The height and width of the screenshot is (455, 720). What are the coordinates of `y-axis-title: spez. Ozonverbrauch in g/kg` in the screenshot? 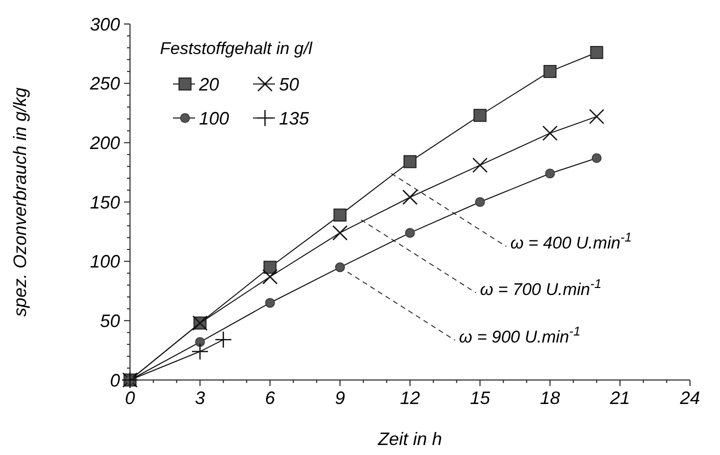 It's located at (20, 202).